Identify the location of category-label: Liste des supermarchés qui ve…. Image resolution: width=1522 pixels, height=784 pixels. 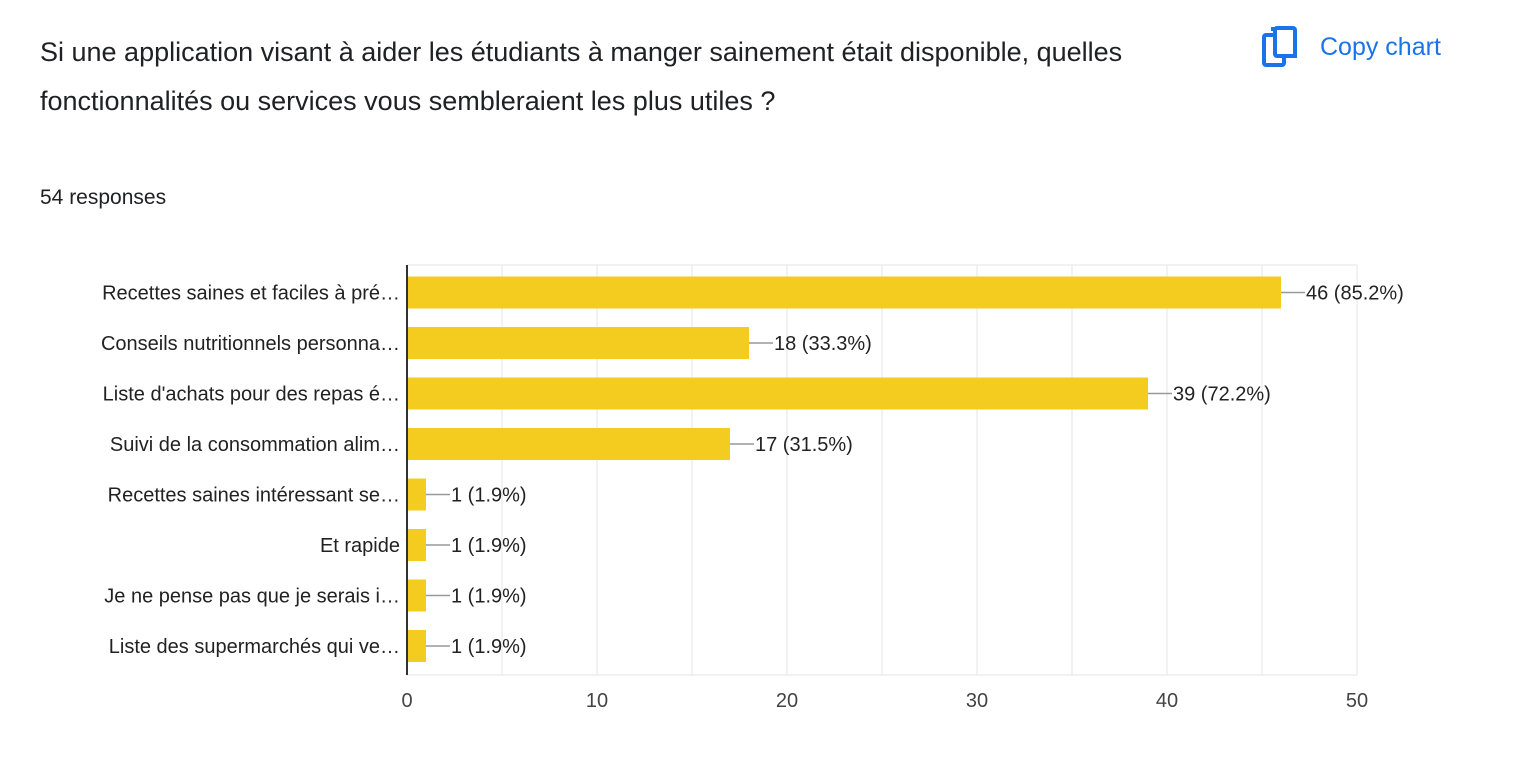
(254, 647).